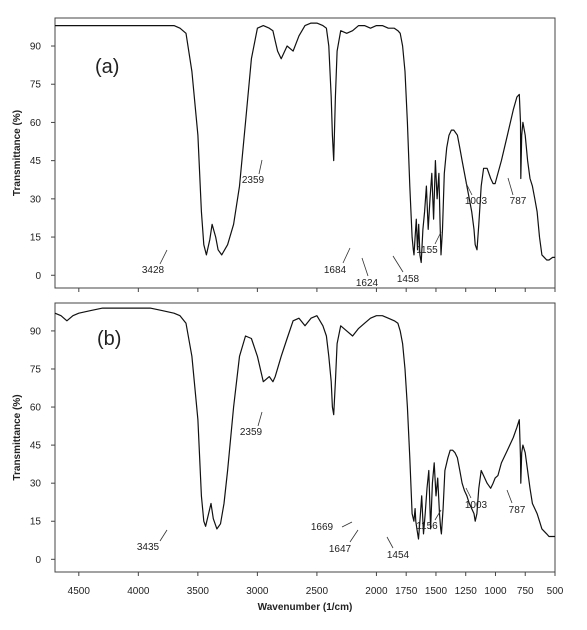 The height and width of the screenshot is (630, 587). Describe the element at coordinates (305, 607) in the screenshot. I see `x-axis-label: Wavenumber (1/cm)` at that location.